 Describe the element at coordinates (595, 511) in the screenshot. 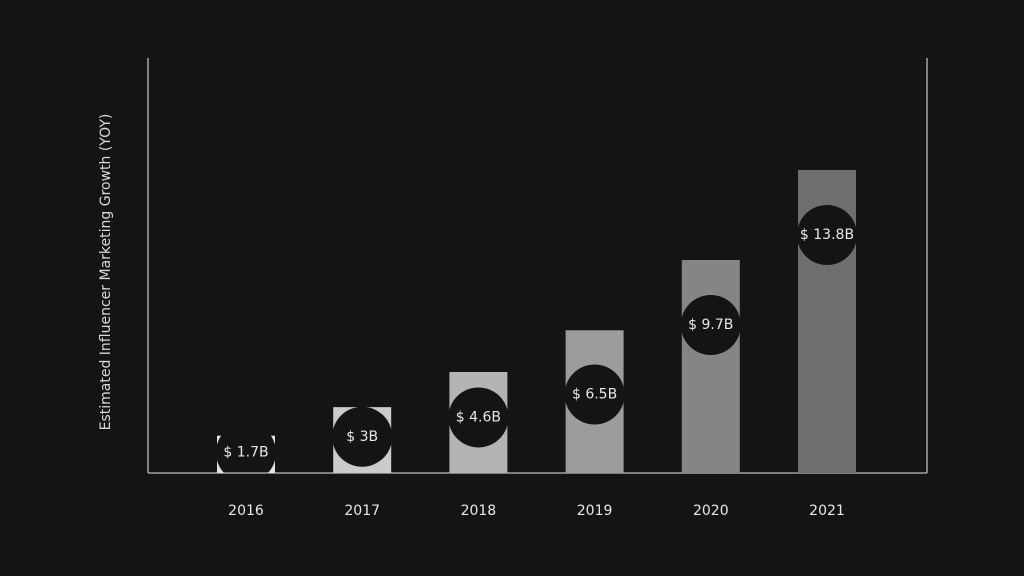

I see `x-tick-2019: 2019` at that location.